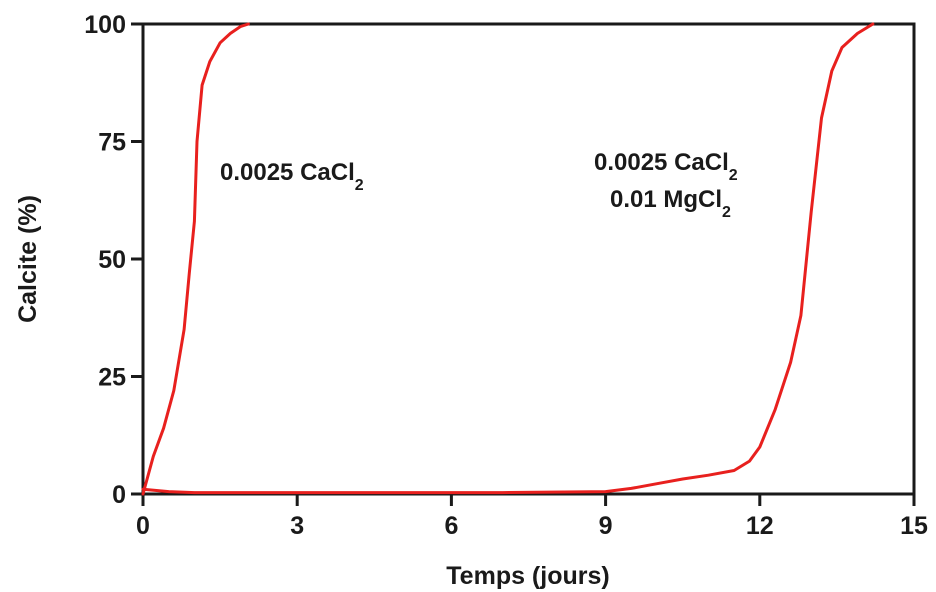  I want to click on x-axis-title: Temps (jours), so click(527, 576).